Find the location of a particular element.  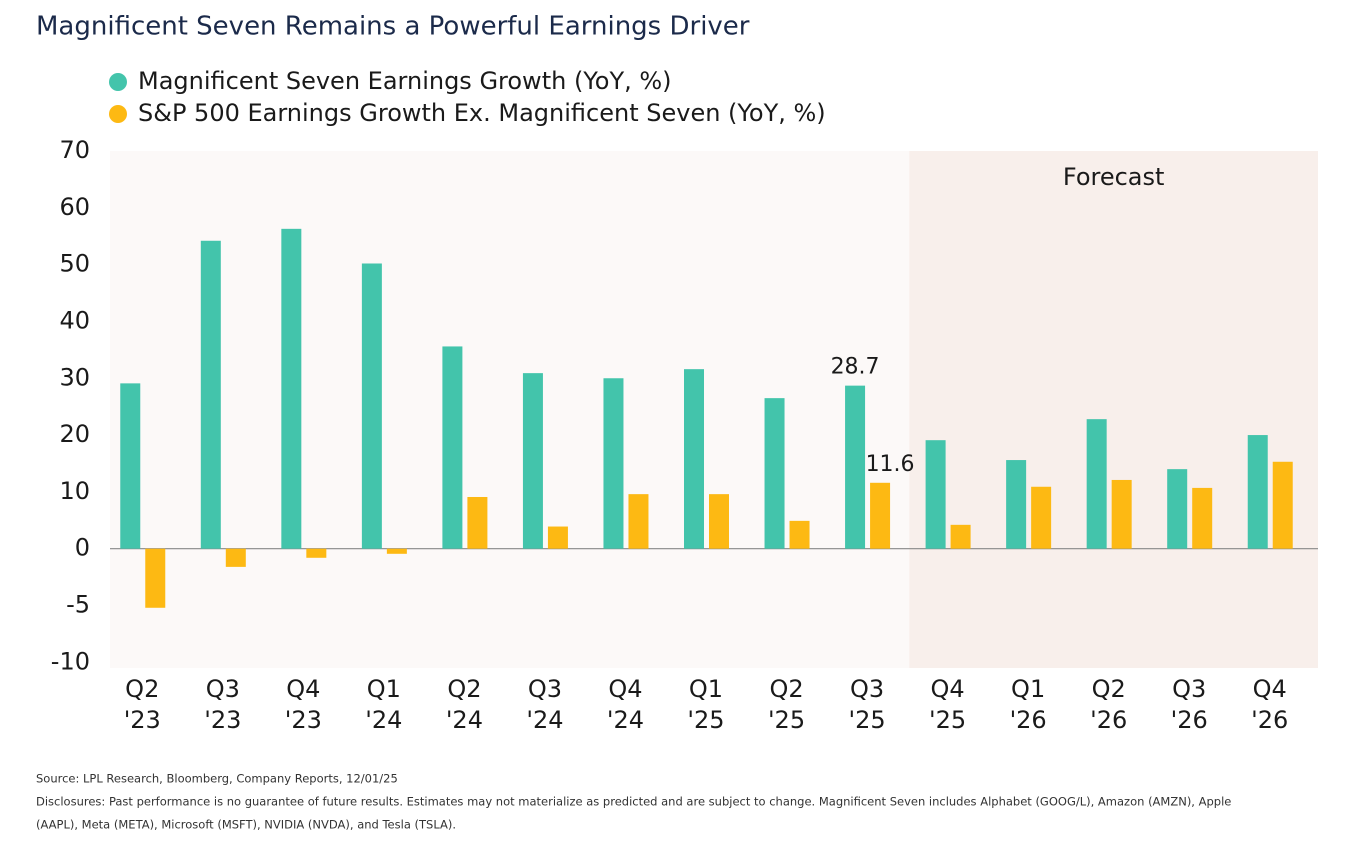

y-tick-label: 0 is located at coordinates (82, 548).